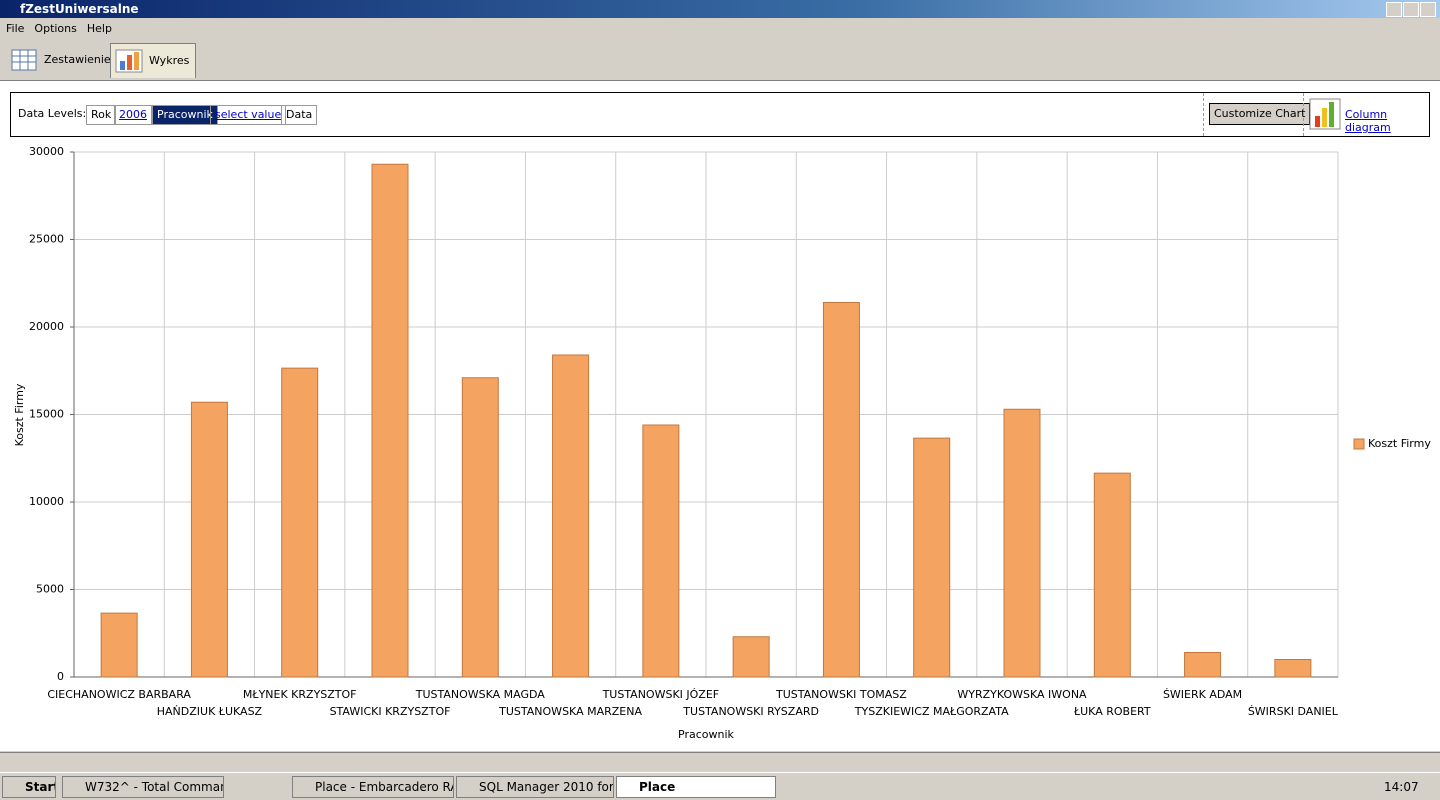 The height and width of the screenshot is (800, 1440). What do you see at coordinates (101, 115) in the screenshot?
I see `level-item: Rok` at bounding box center [101, 115].